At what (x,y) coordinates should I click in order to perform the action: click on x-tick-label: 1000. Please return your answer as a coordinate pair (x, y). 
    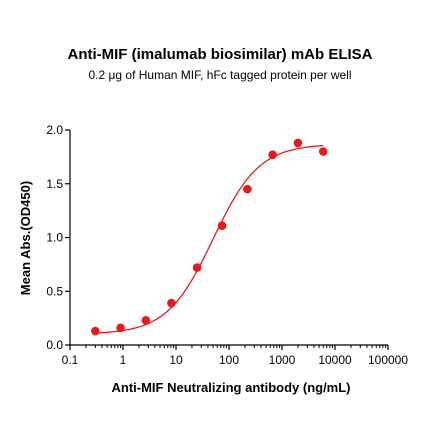
    Looking at the image, I should click on (282, 360).